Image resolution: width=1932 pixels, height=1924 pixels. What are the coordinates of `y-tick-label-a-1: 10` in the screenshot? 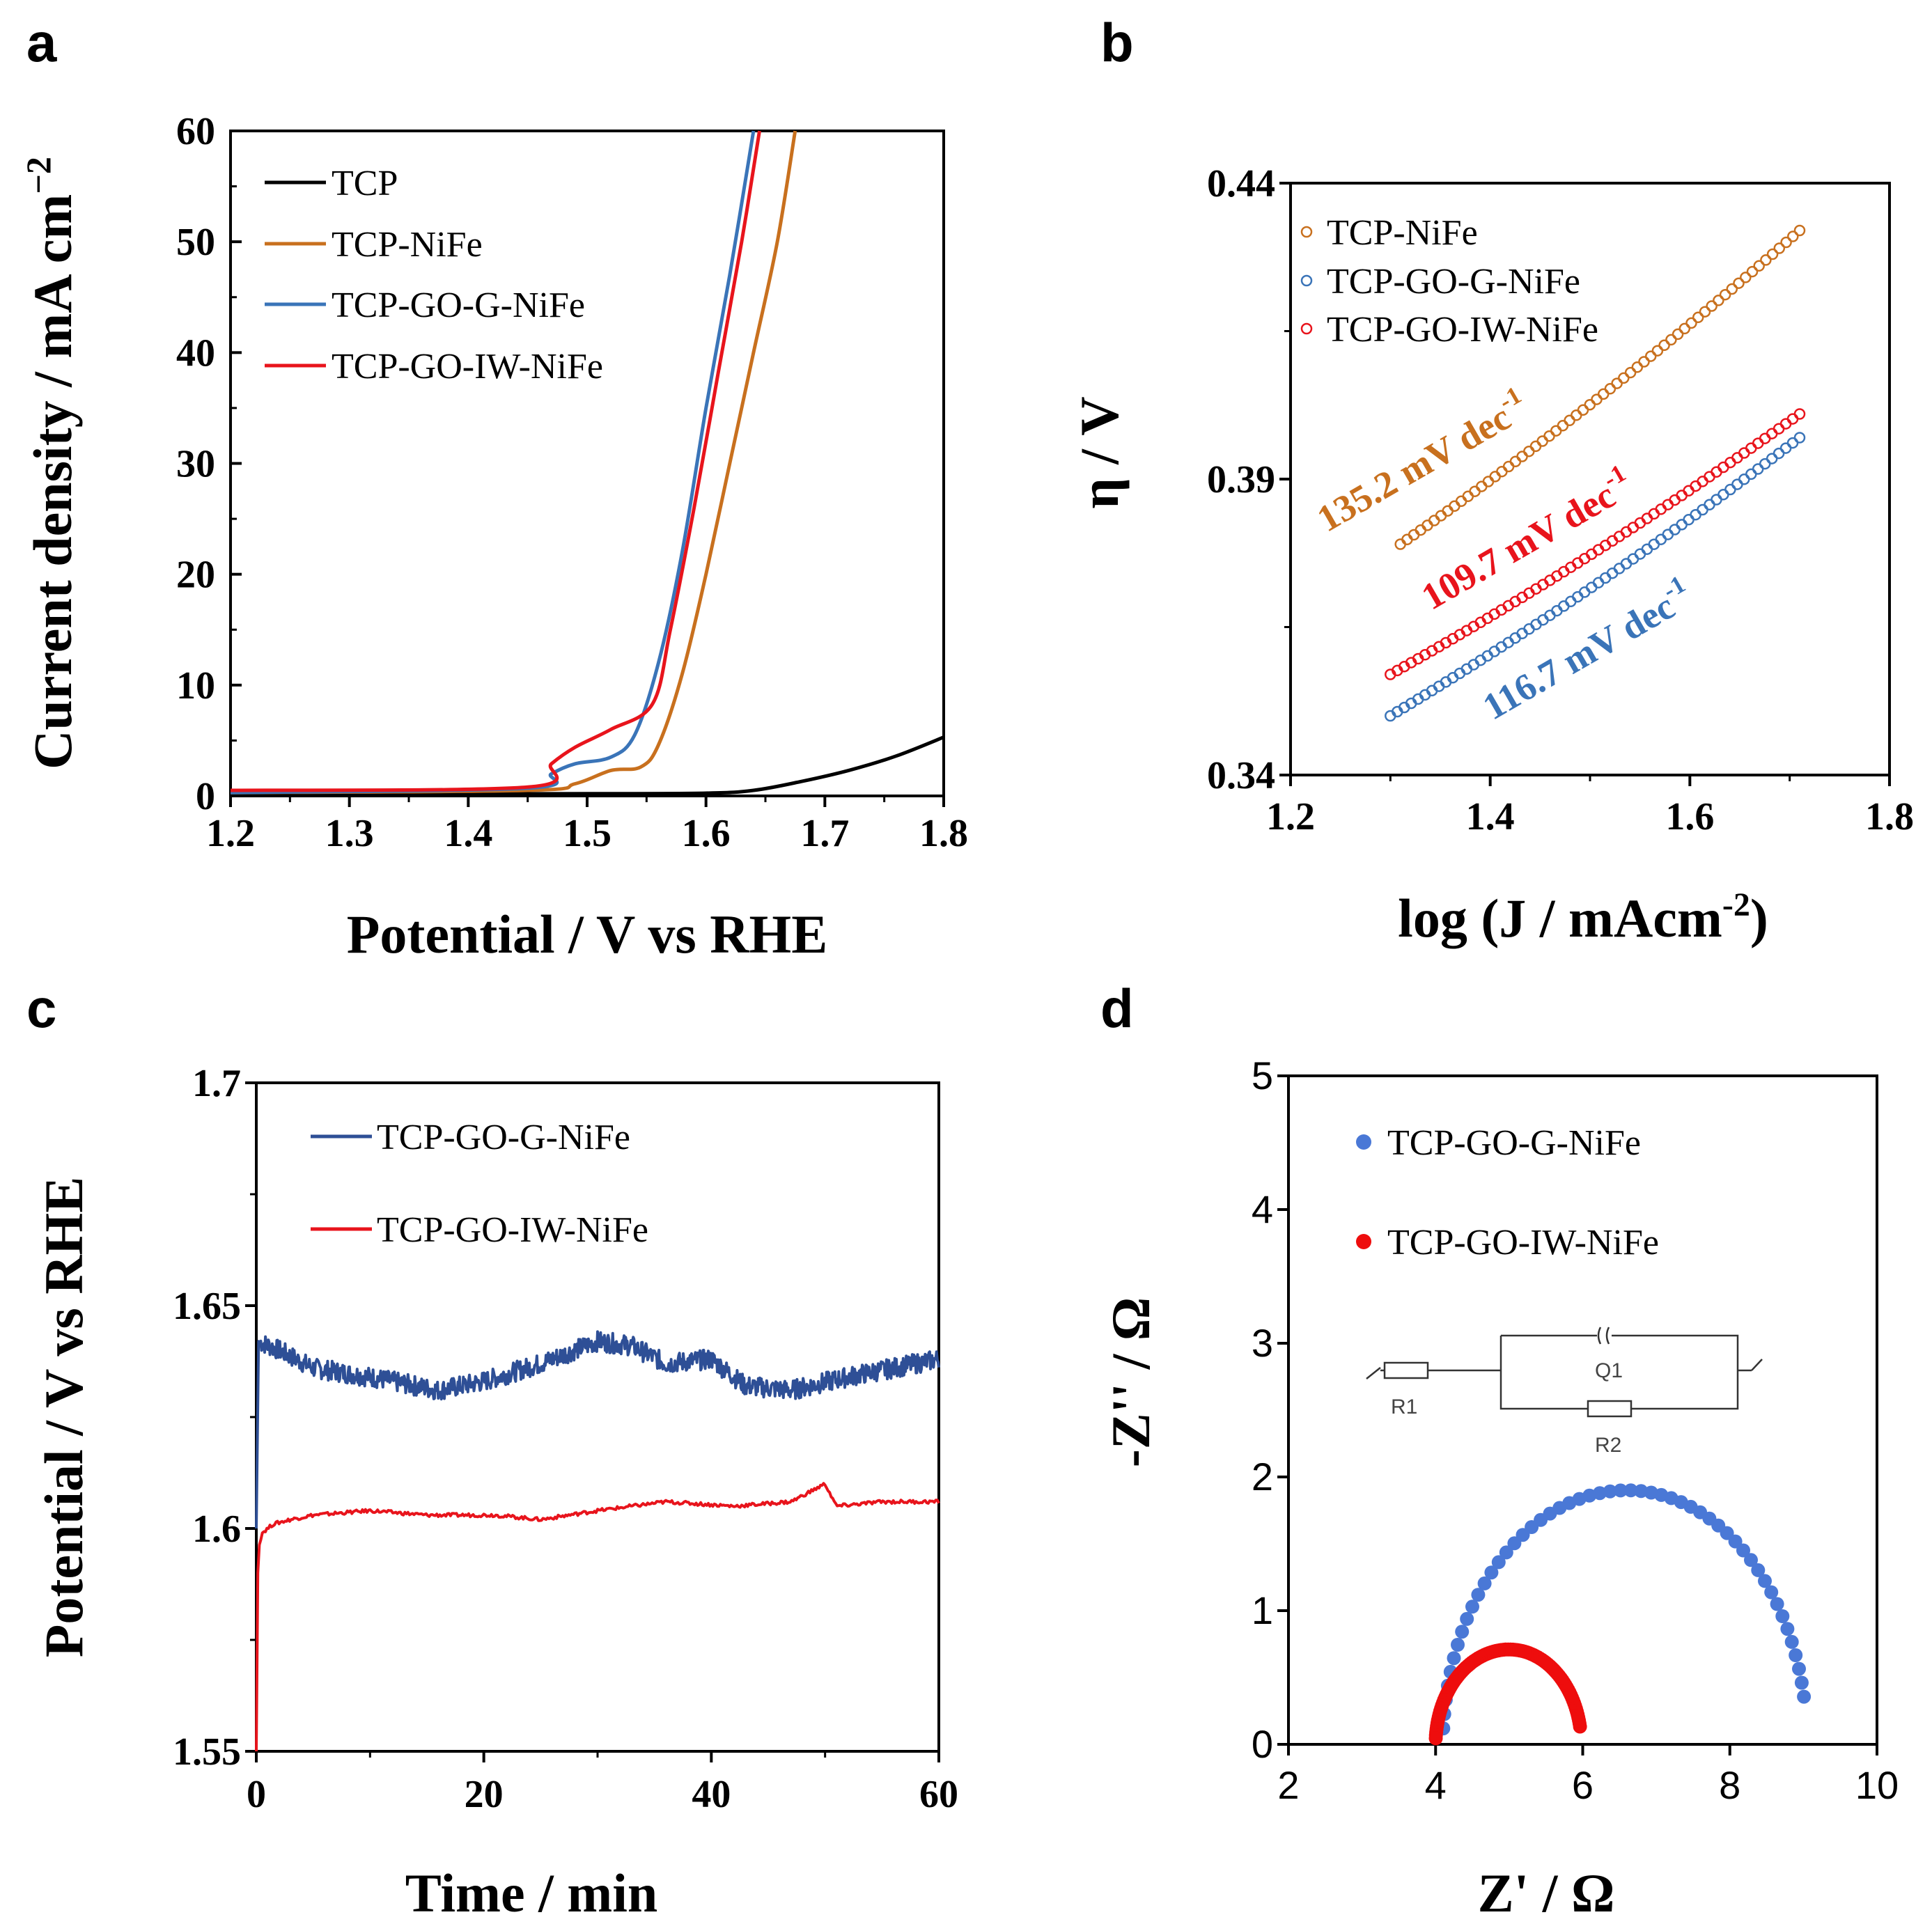 It's located at (195, 685).